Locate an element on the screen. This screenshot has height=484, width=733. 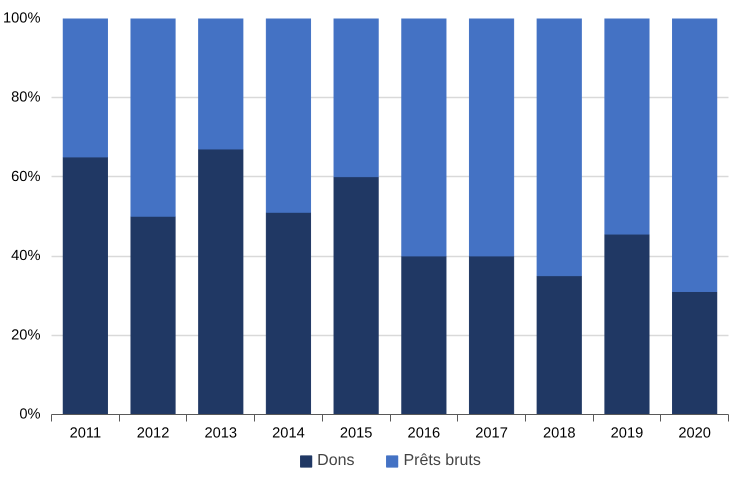
y-tick-label: 80% is located at coordinates (26, 98).